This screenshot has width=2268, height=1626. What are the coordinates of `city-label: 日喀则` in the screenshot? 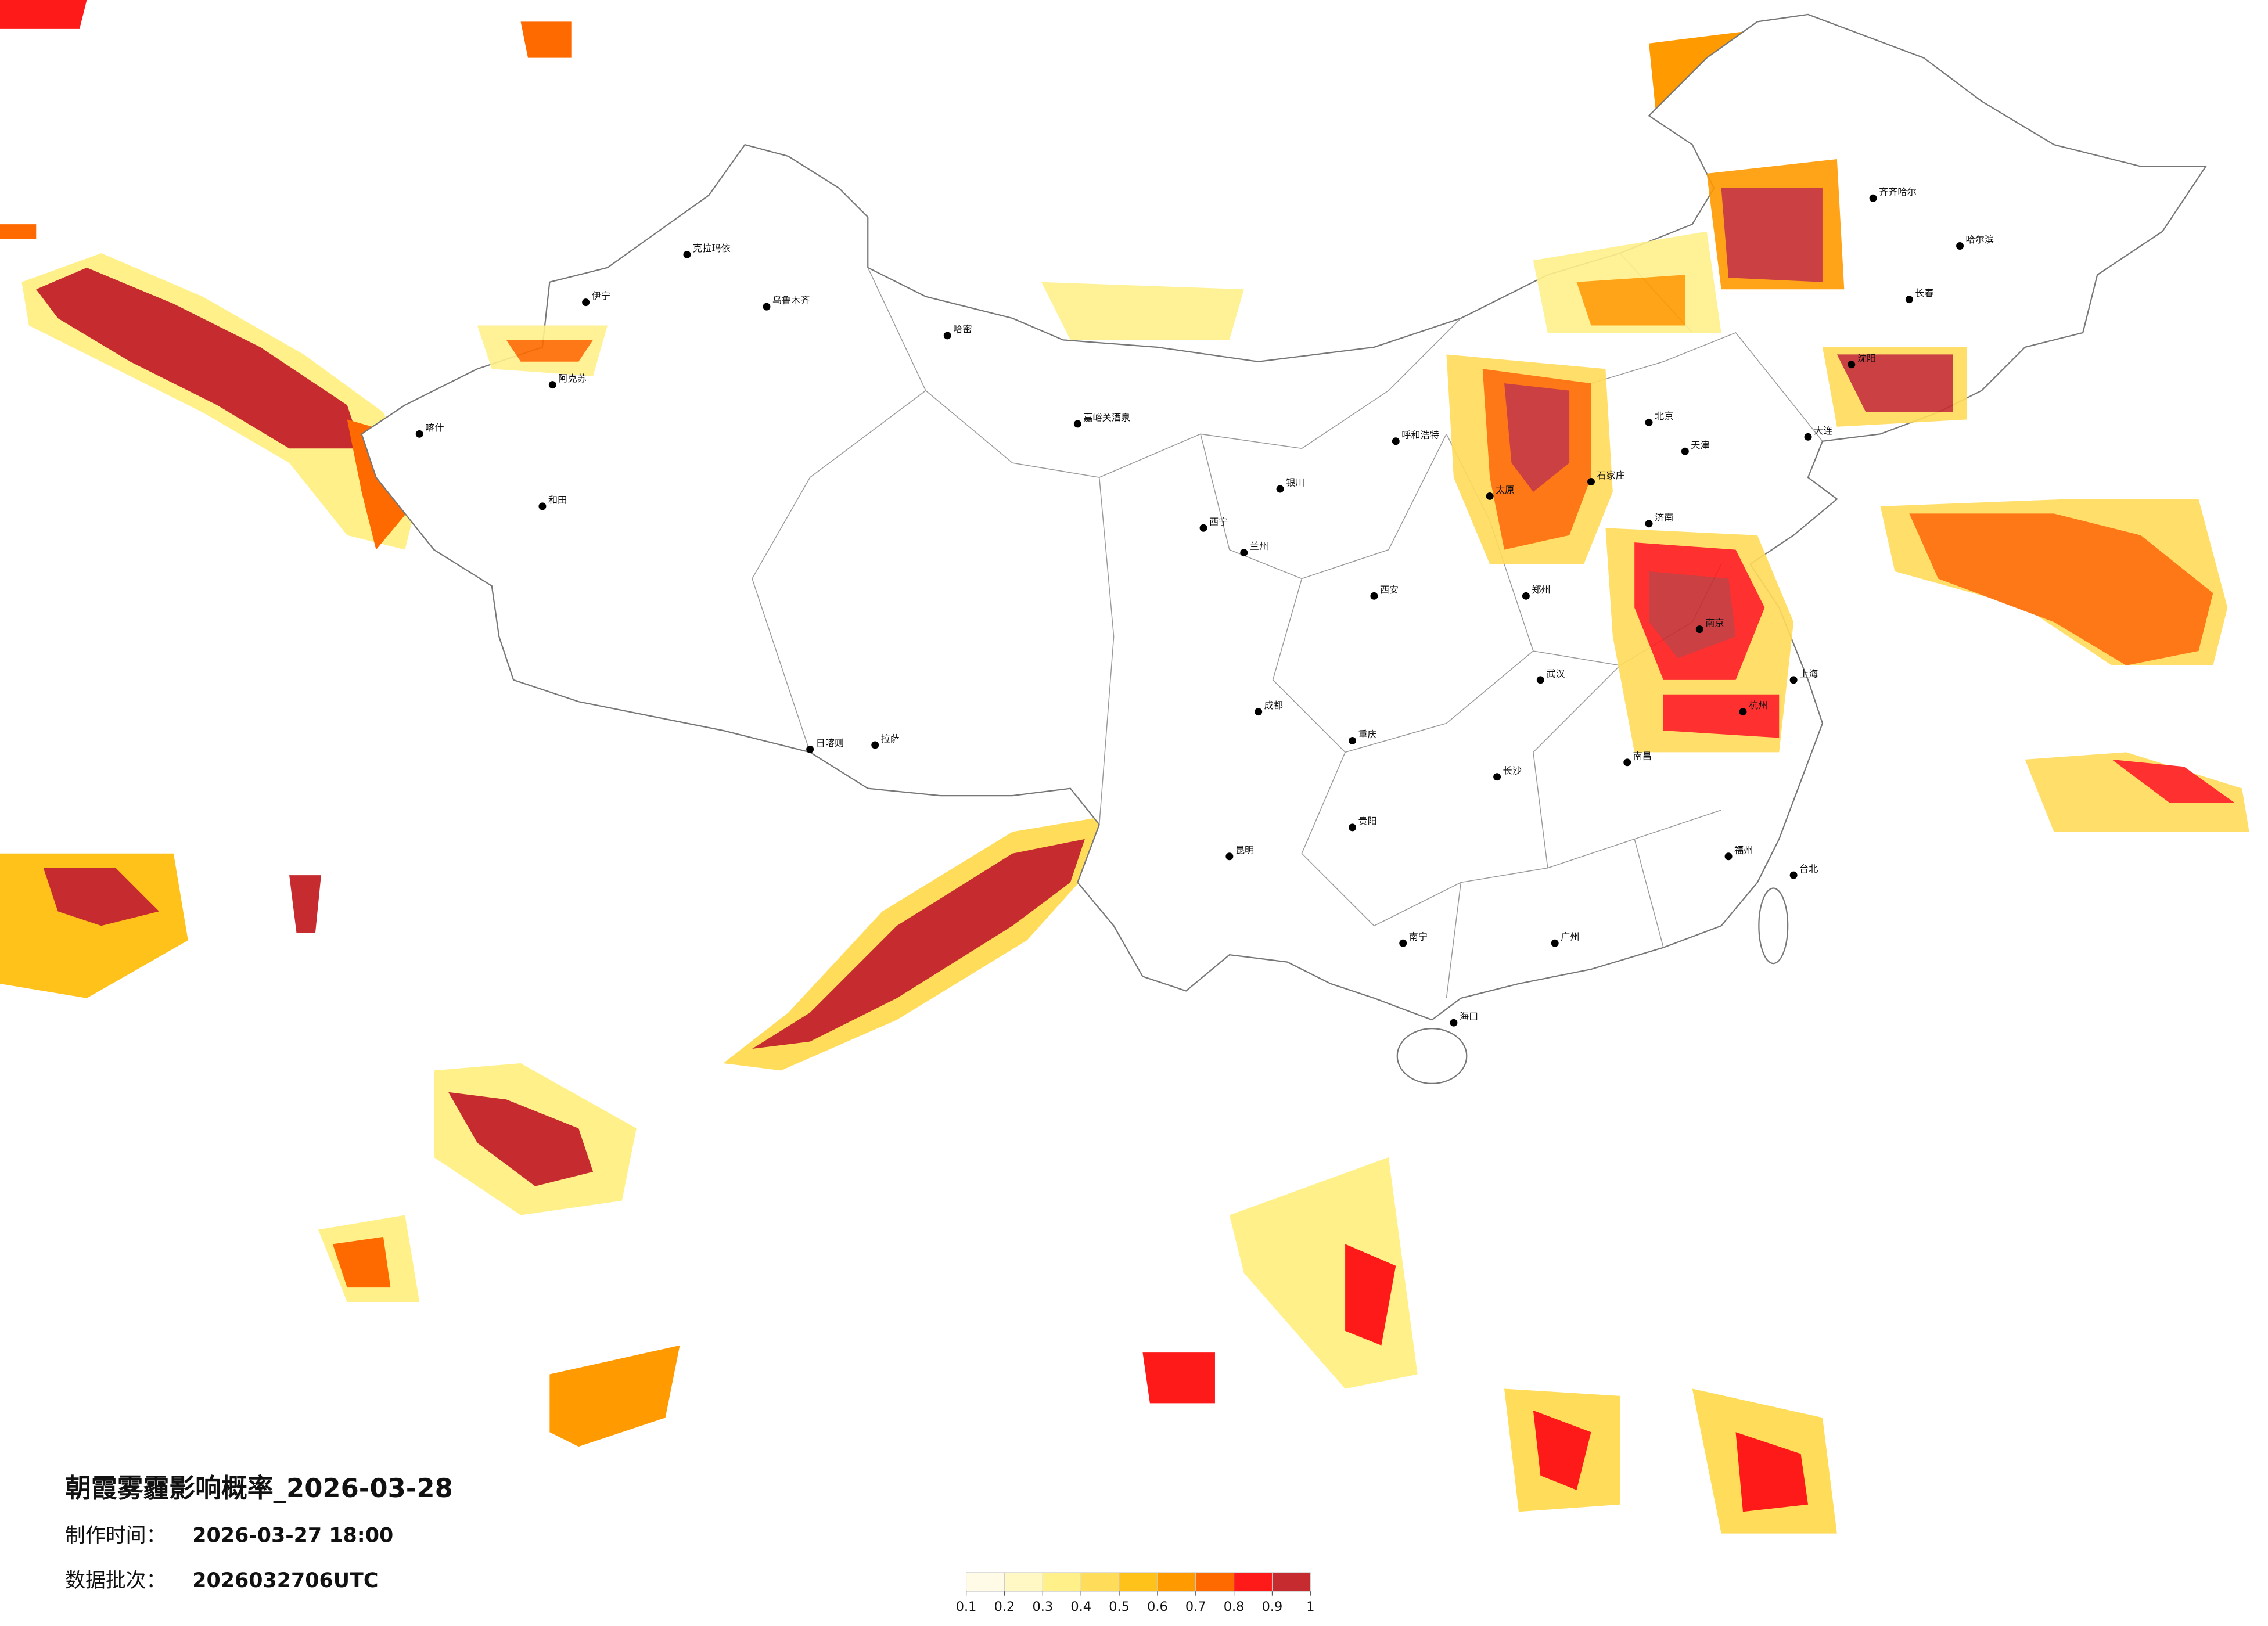 It's located at (830, 743).